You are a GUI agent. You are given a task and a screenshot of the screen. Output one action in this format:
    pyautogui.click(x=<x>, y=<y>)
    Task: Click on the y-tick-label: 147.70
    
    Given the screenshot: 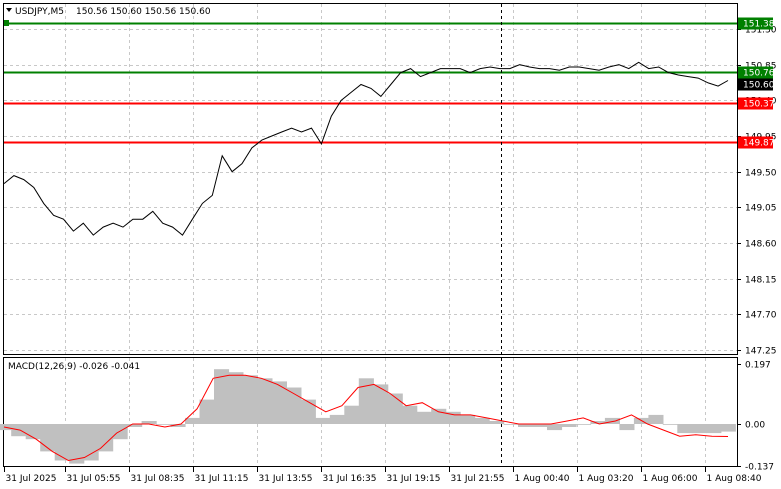 What is the action you would take?
    pyautogui.click(x=761, y=316)
    